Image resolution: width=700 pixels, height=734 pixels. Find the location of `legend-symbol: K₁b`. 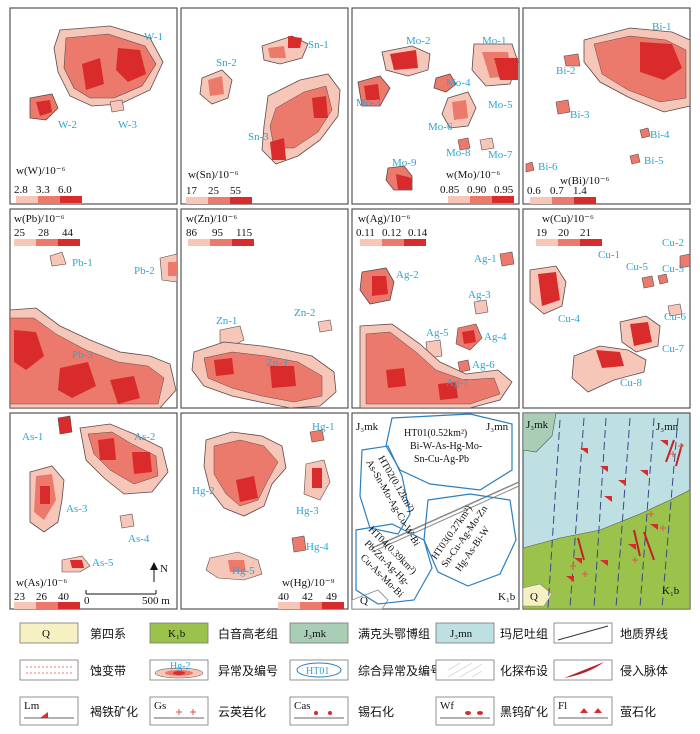

legend-symbol: K₁b is located at coordinates (177, 634).